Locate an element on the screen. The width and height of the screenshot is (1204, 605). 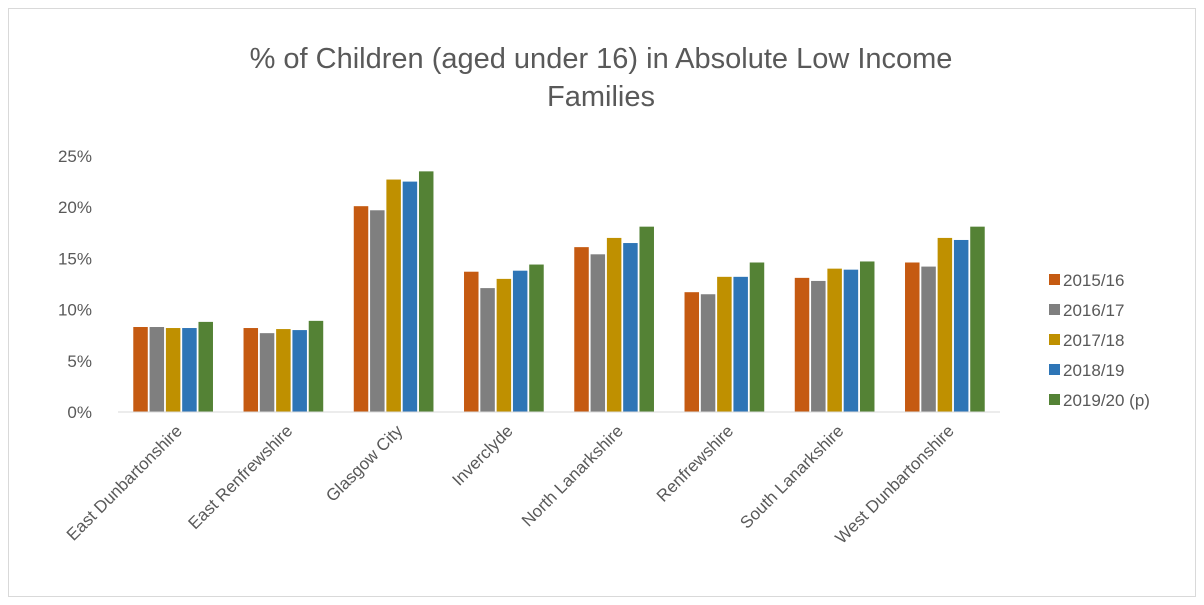
legend-label: 2015/16 is located at coordinates (1093, 280).